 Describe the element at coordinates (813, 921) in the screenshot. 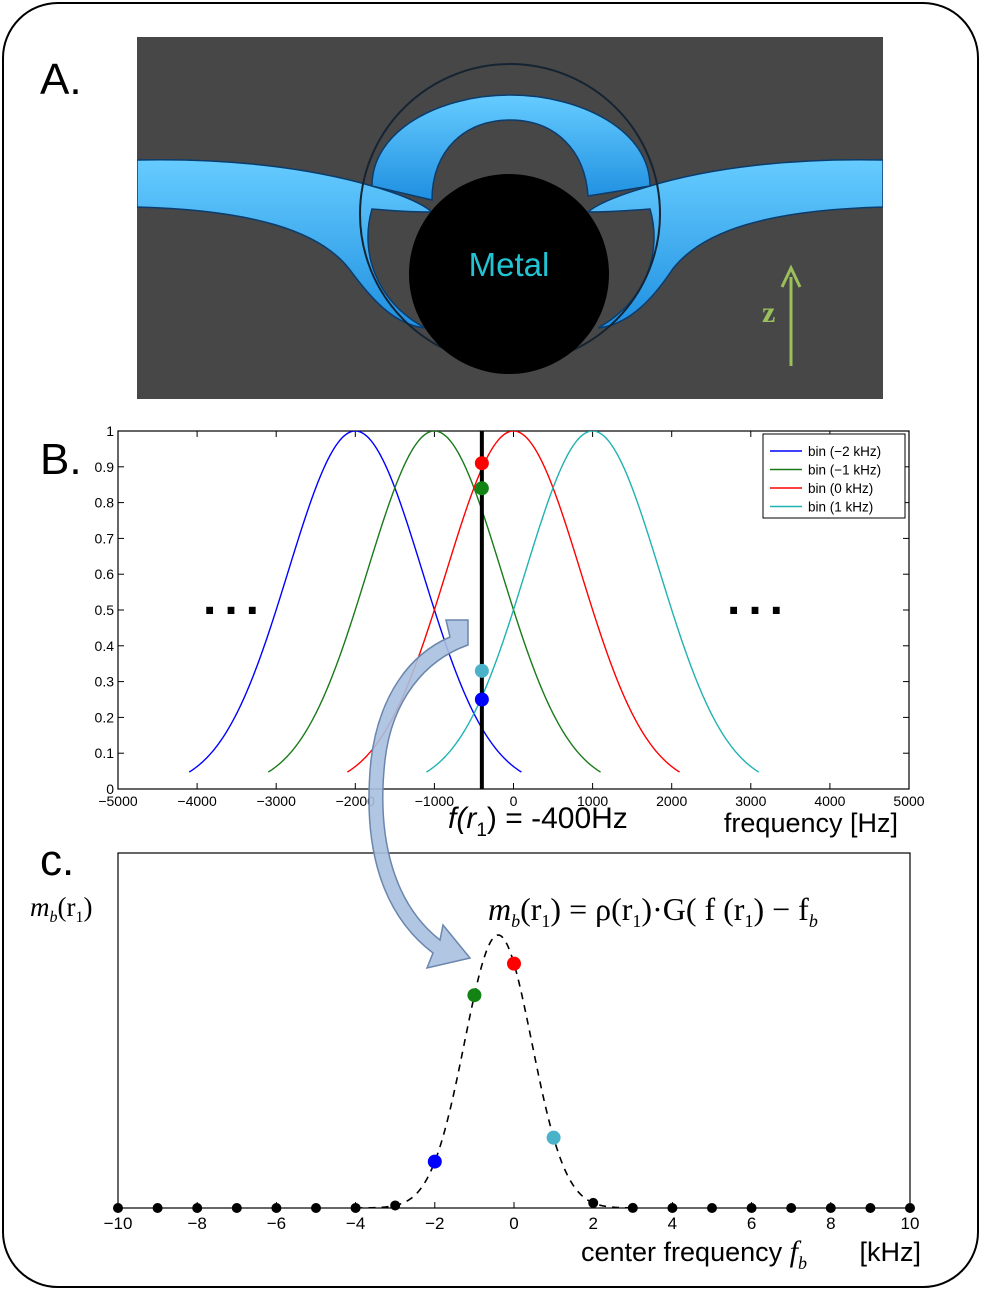

I see `eq-tail-sub: b` at that location.